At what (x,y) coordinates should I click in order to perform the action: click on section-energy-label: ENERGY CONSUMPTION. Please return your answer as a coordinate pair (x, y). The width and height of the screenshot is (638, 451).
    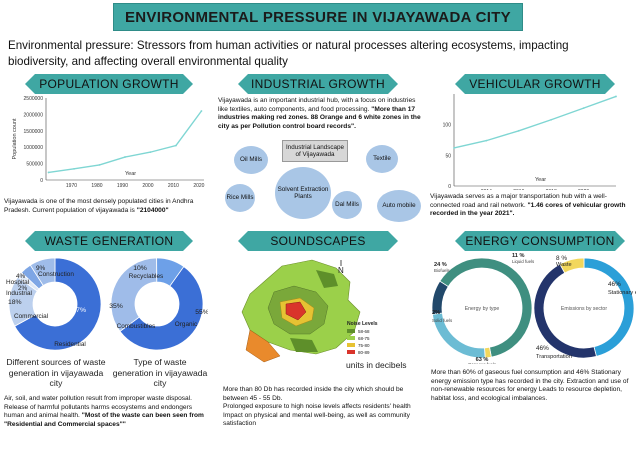
    Looking at the image, I should click on (540, 241).